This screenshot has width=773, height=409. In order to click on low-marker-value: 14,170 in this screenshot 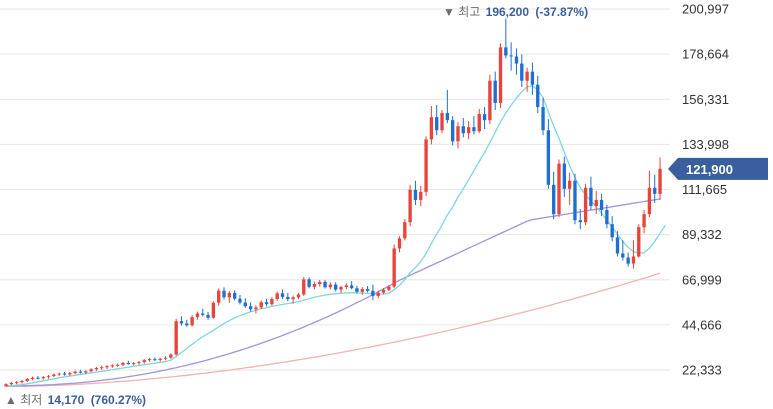, I will do `click(66, 400)`.